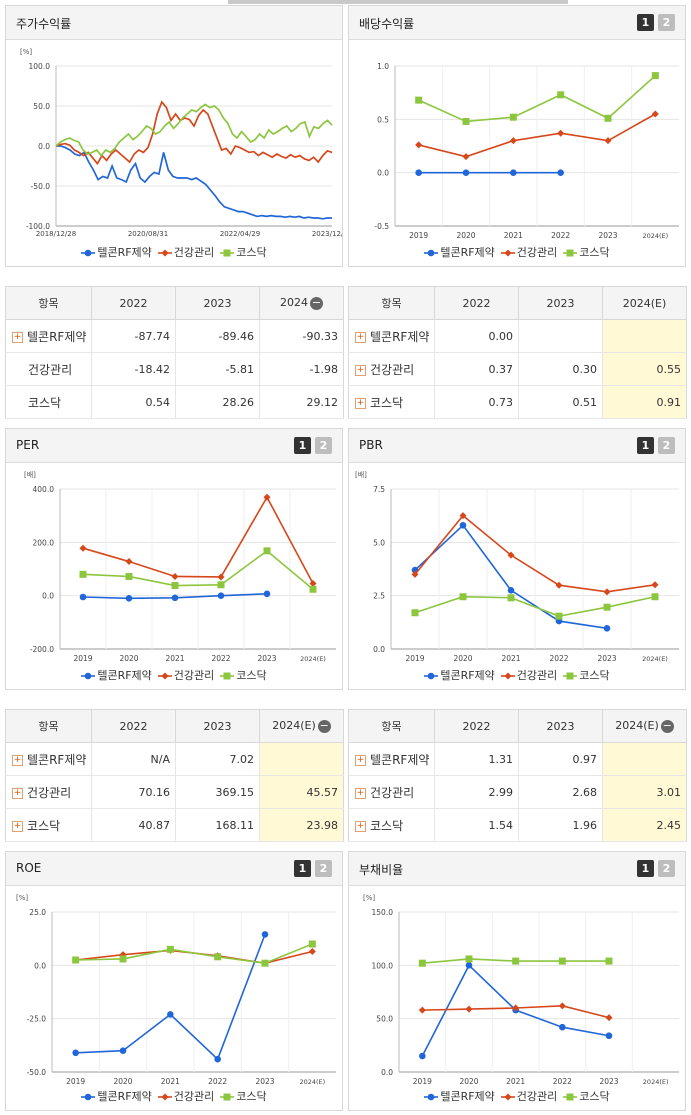  I want to click on x-tick-label: 2020, so click(128, 658).